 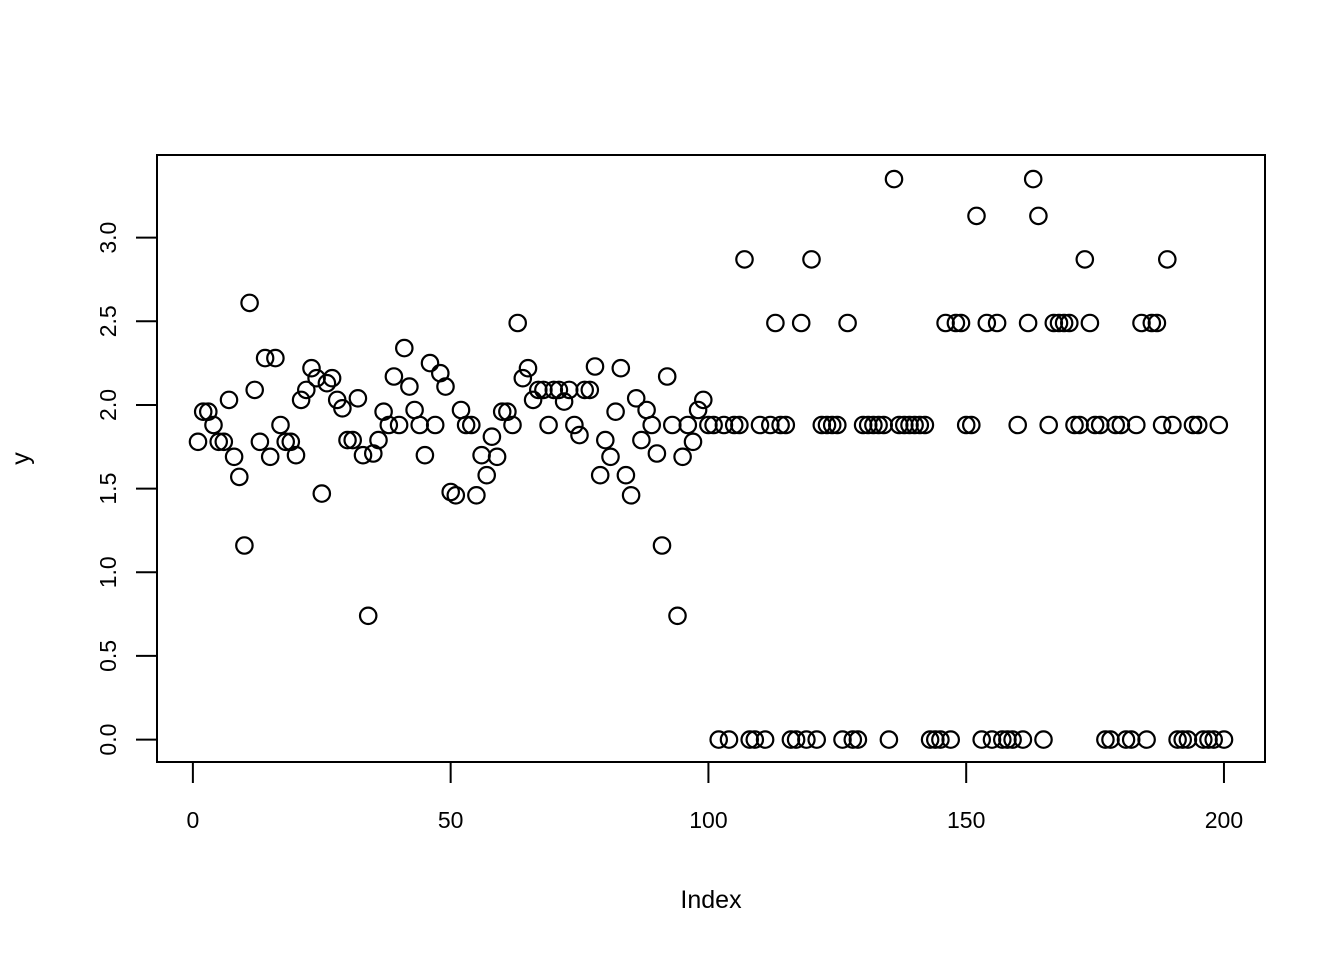 What do you see at coordinates (126, 489) in the screenshot?
I see `y-axis: 0.0 0.5 1.0 1.5 2.0 2.5 3.0` at bounding box center [126, 489].